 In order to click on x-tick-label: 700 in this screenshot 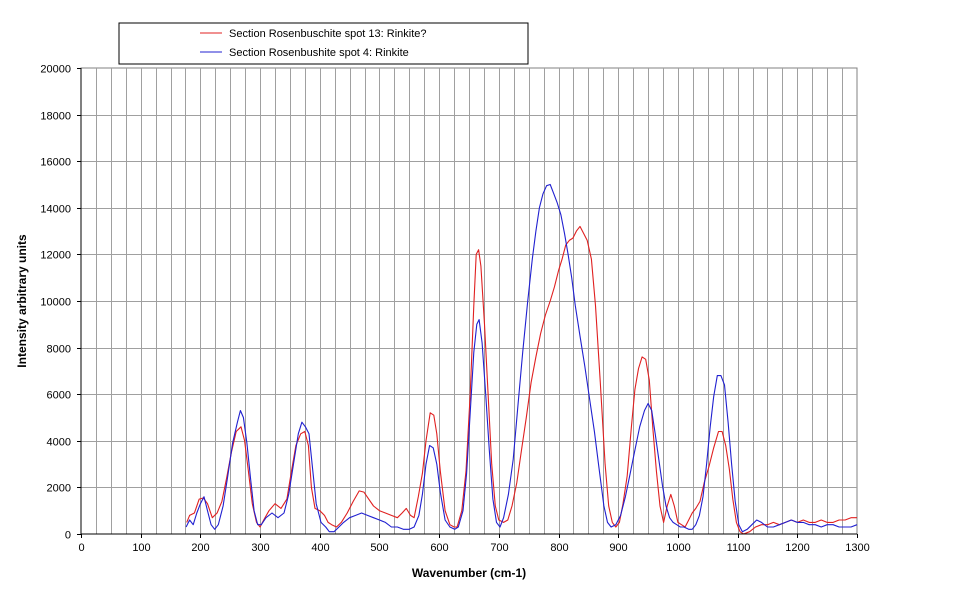, I will do `click(499, 548)`.